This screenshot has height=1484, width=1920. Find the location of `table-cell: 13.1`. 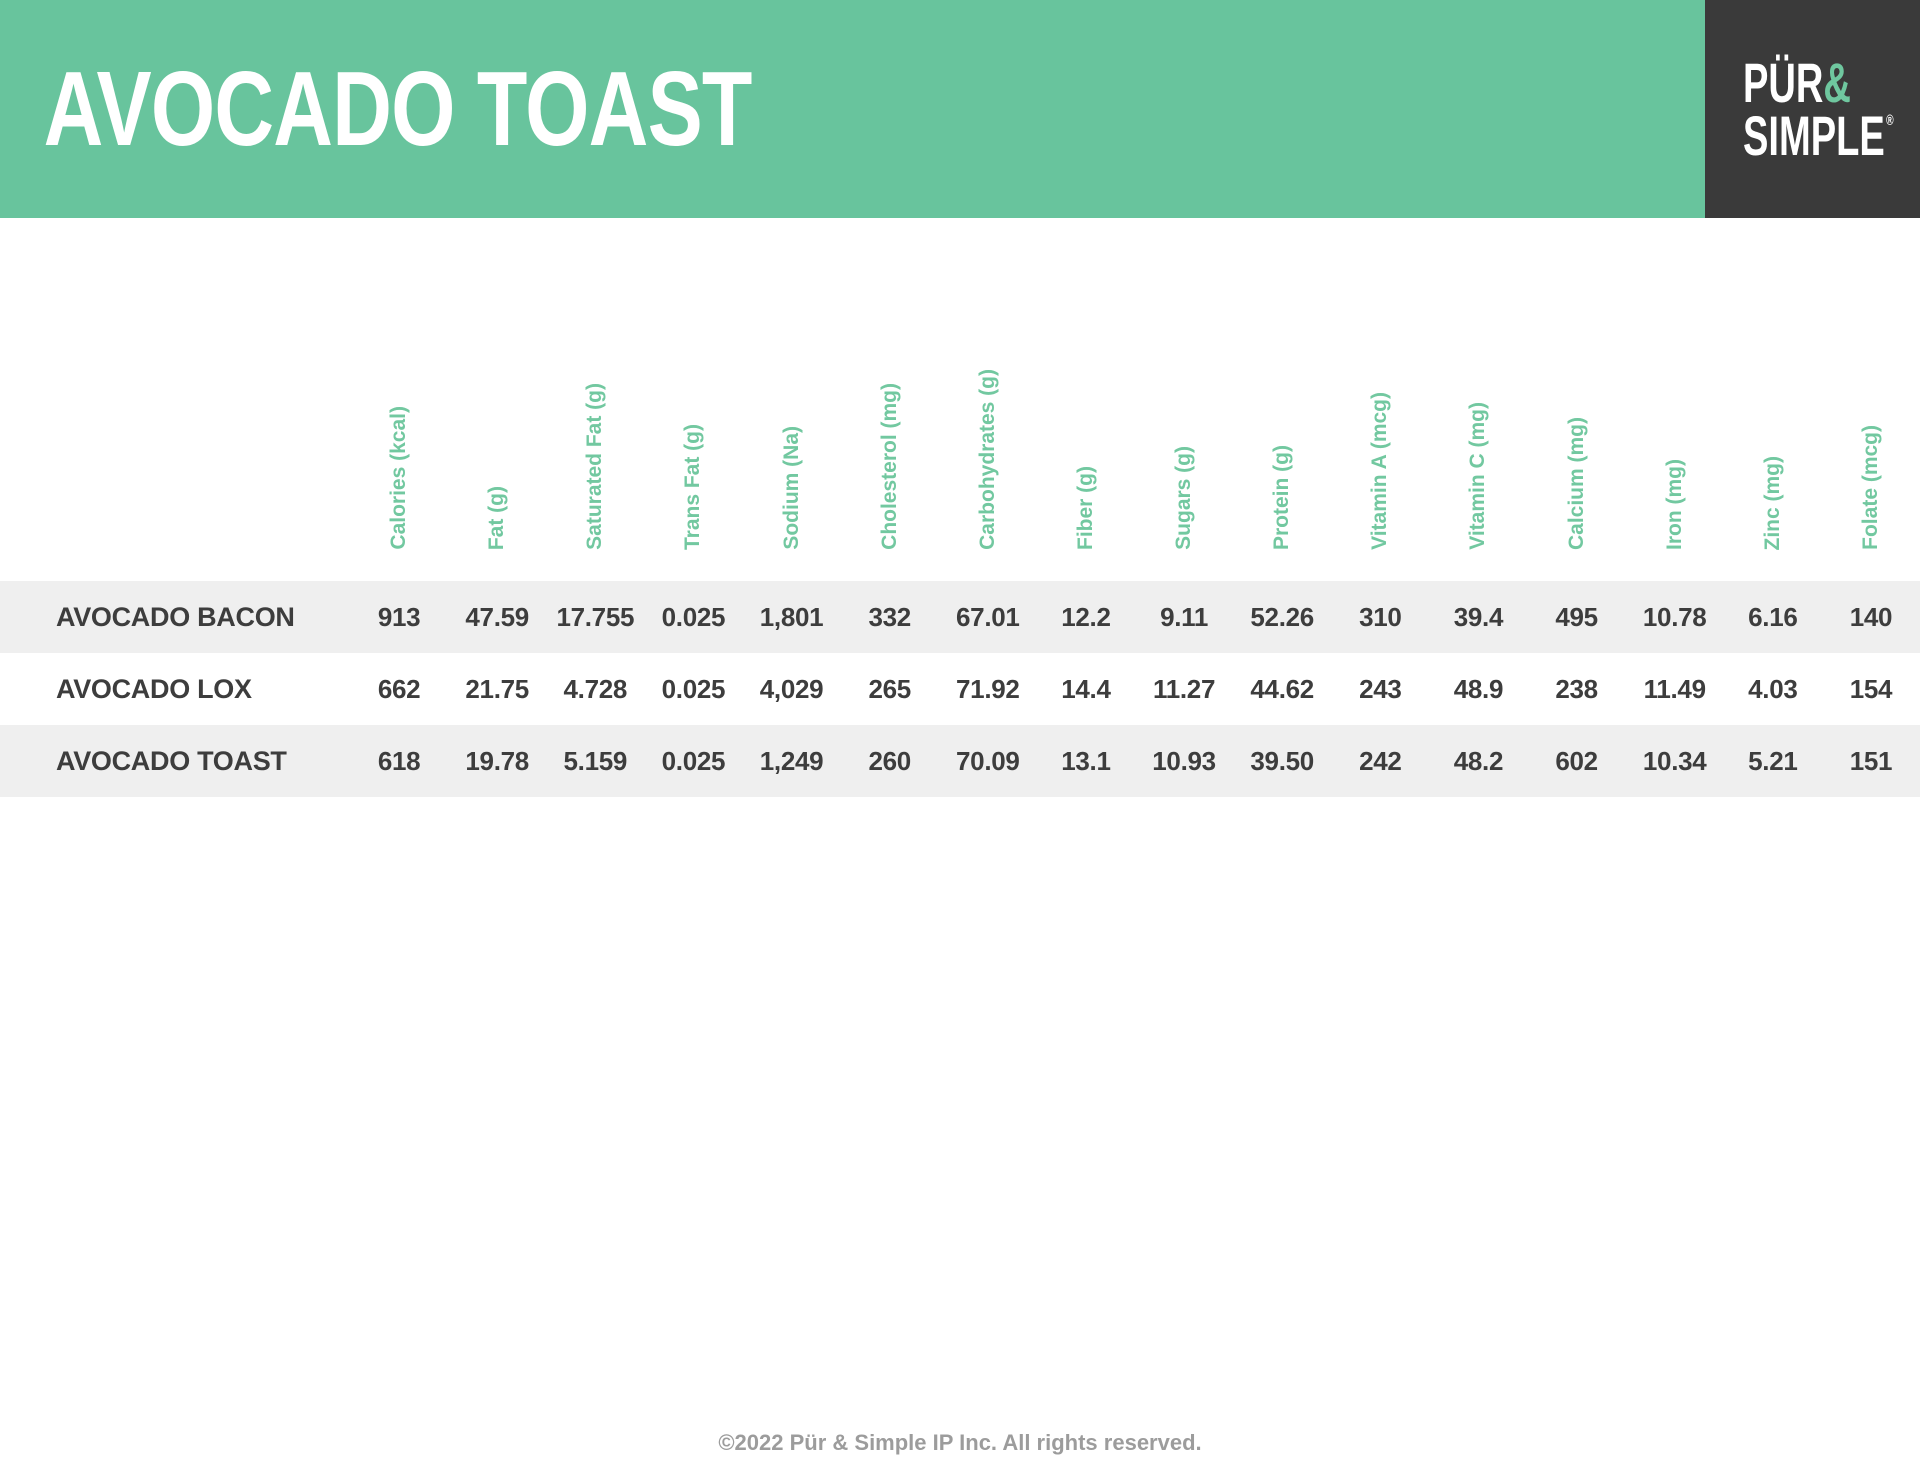

table-cell: 13.1 is located at coordinates (1086, 760).